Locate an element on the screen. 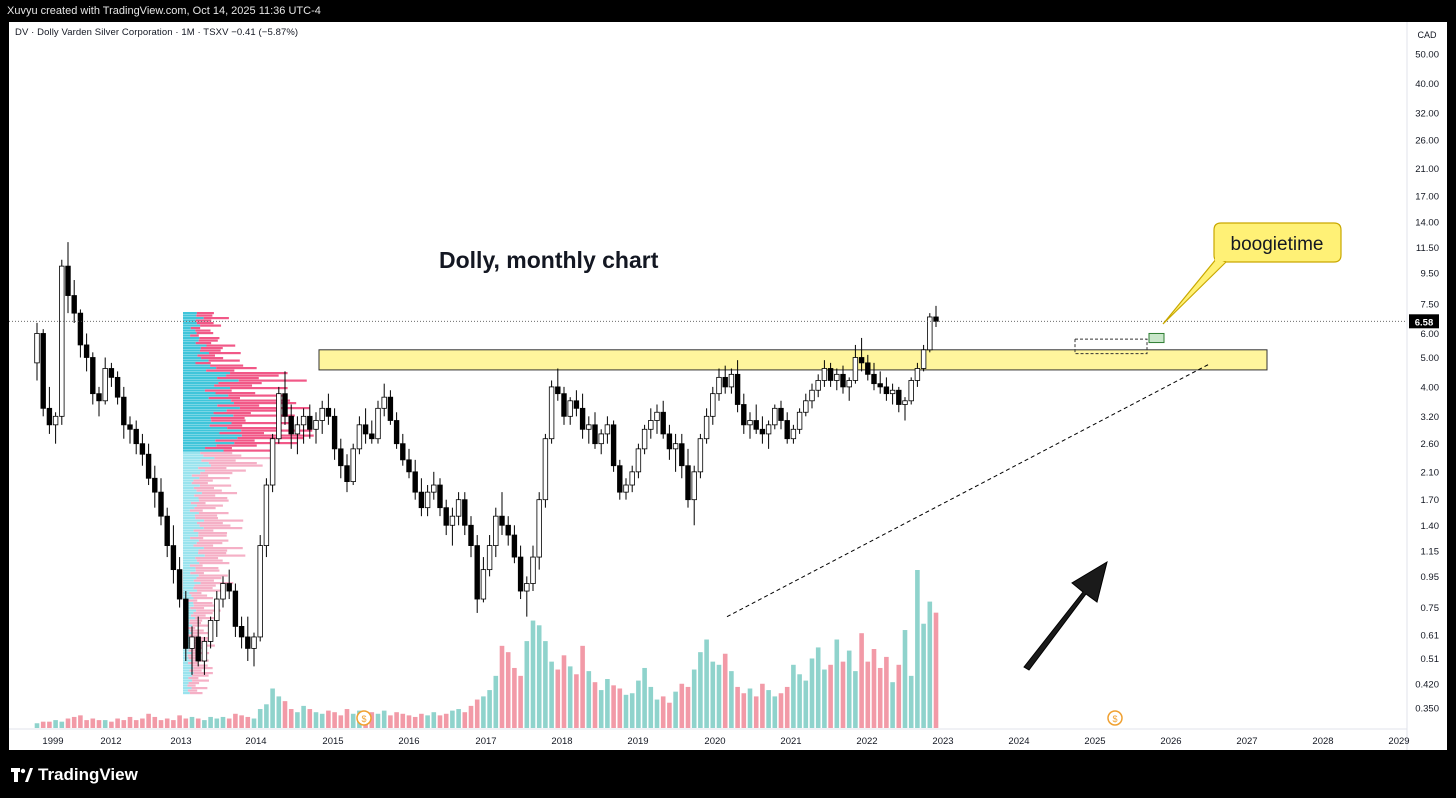 The height and width of the screenshot is (798, 1456). target-box is located at coordinates (1156, 338).